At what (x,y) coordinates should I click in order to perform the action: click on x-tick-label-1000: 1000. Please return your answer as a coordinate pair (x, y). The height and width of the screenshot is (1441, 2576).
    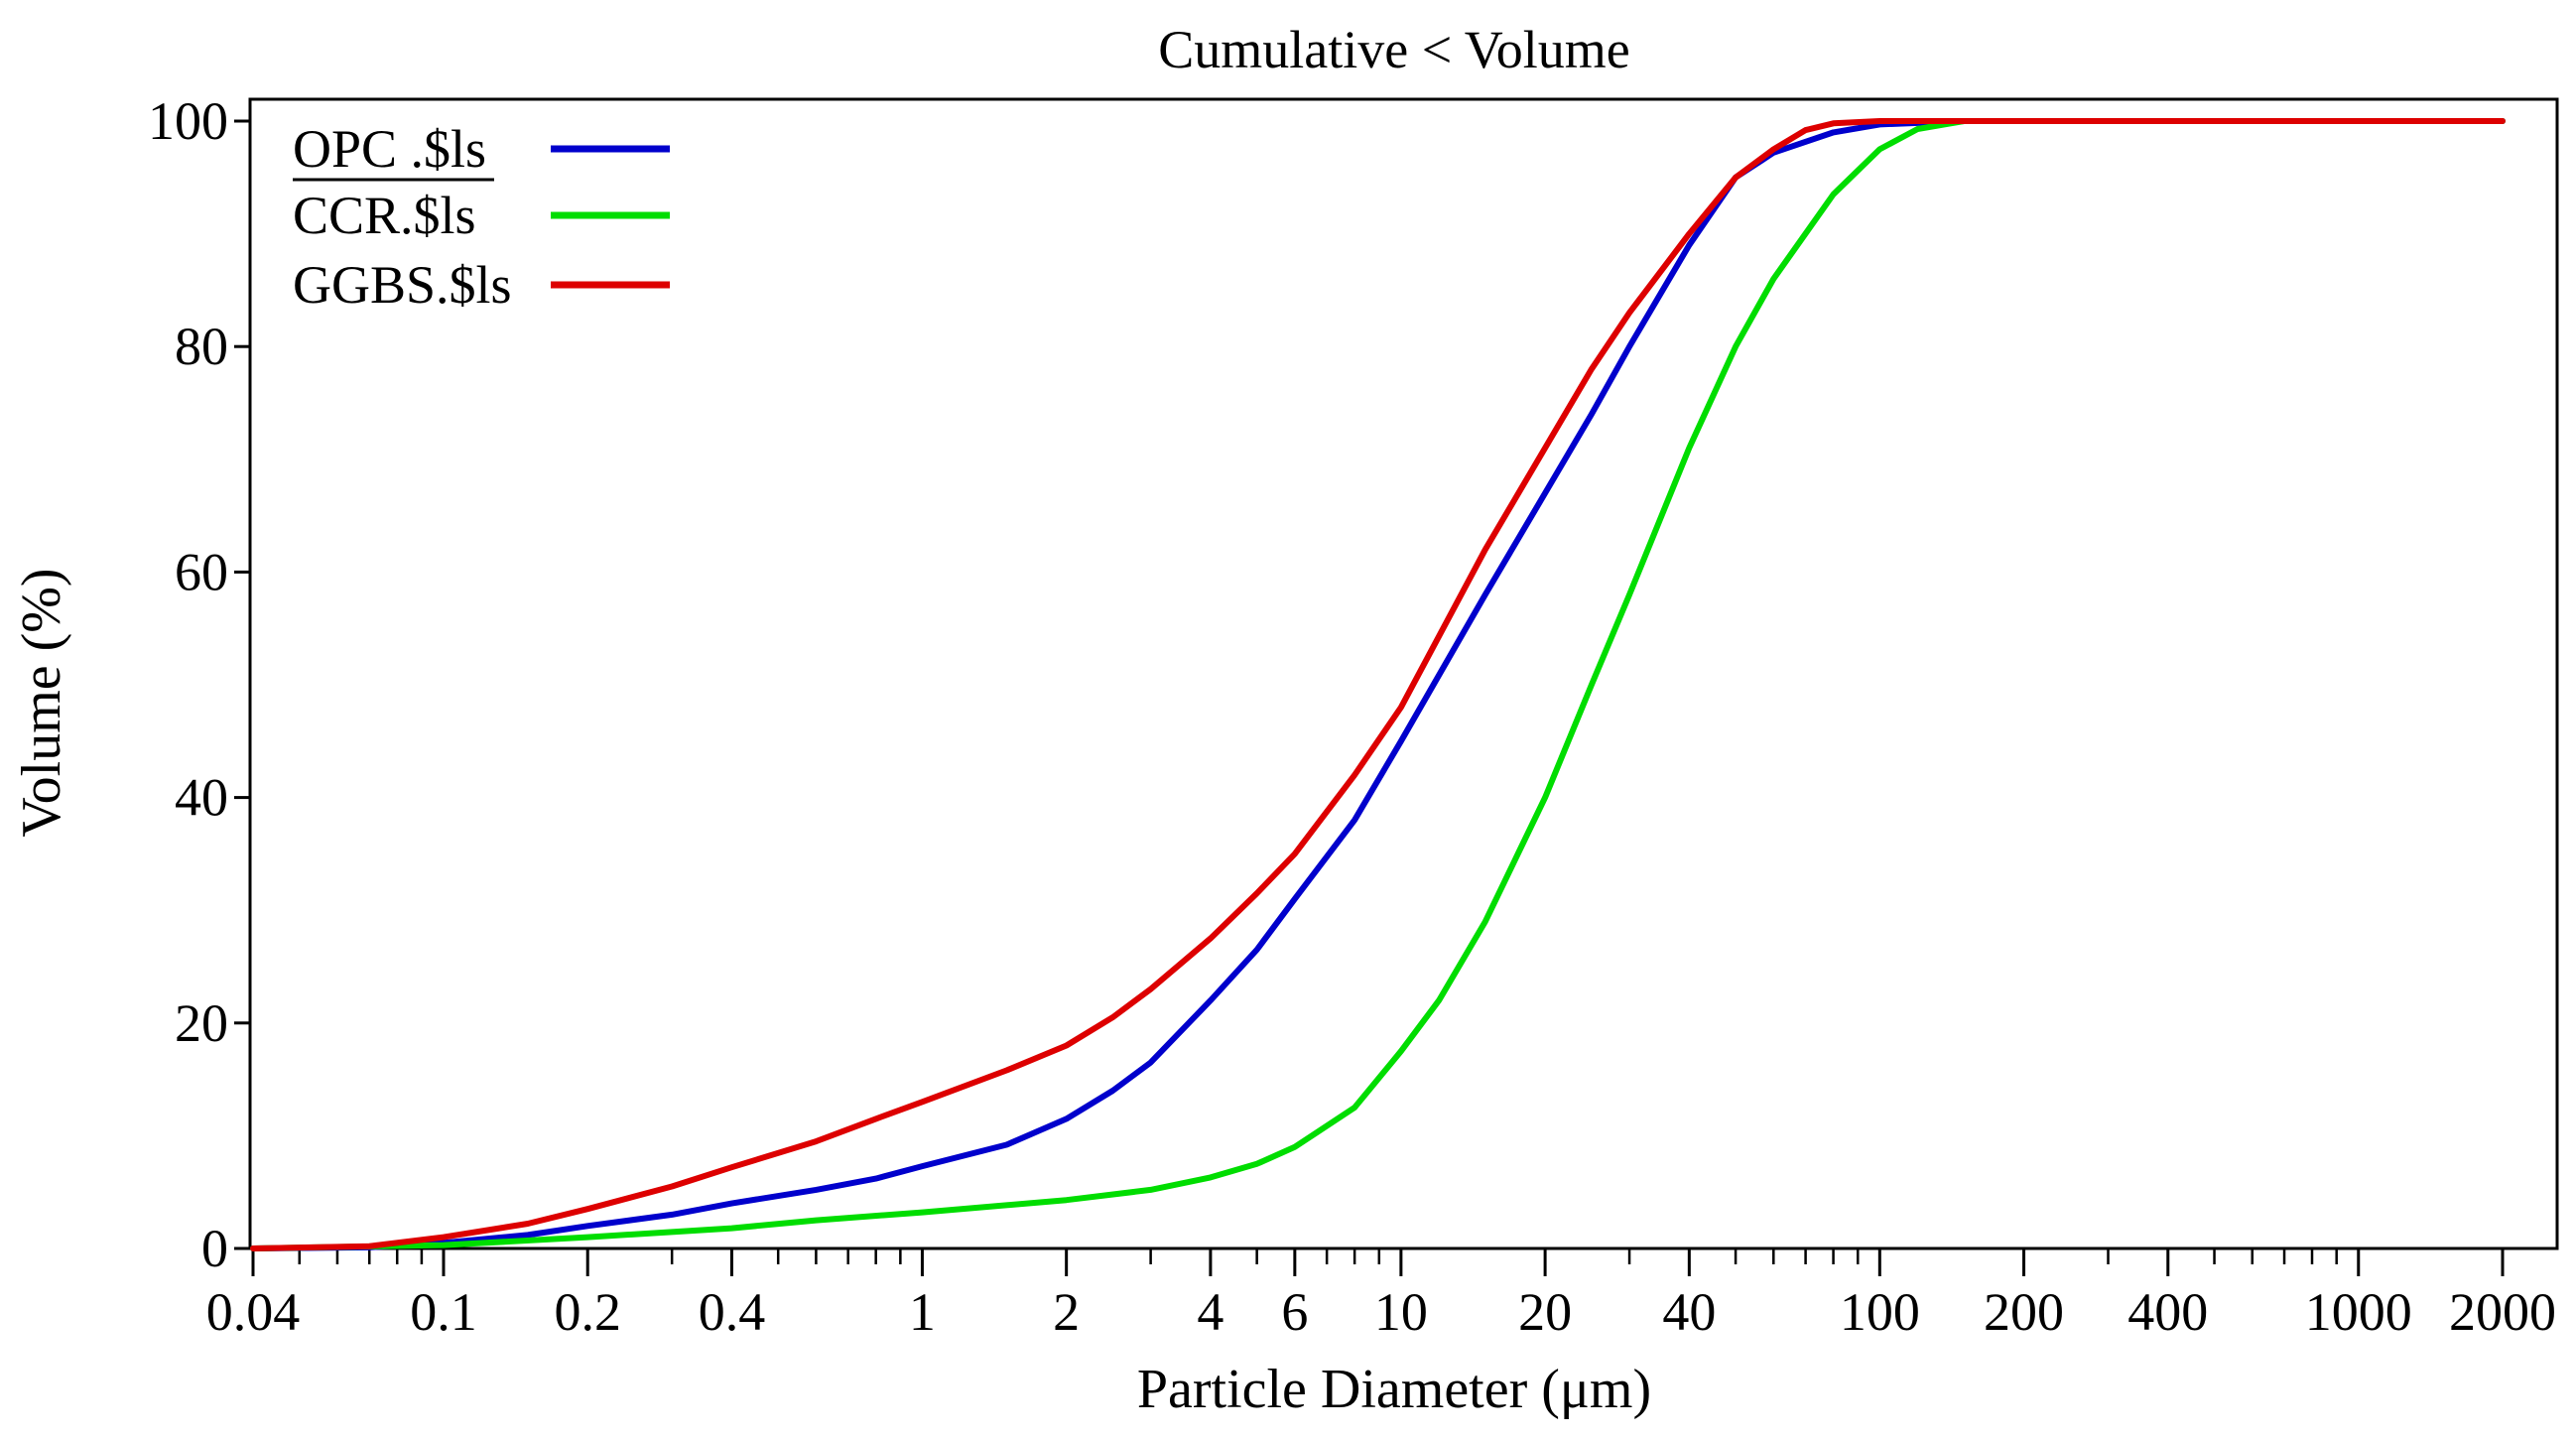
    Looking at the image, I should click on (2359, 1312).